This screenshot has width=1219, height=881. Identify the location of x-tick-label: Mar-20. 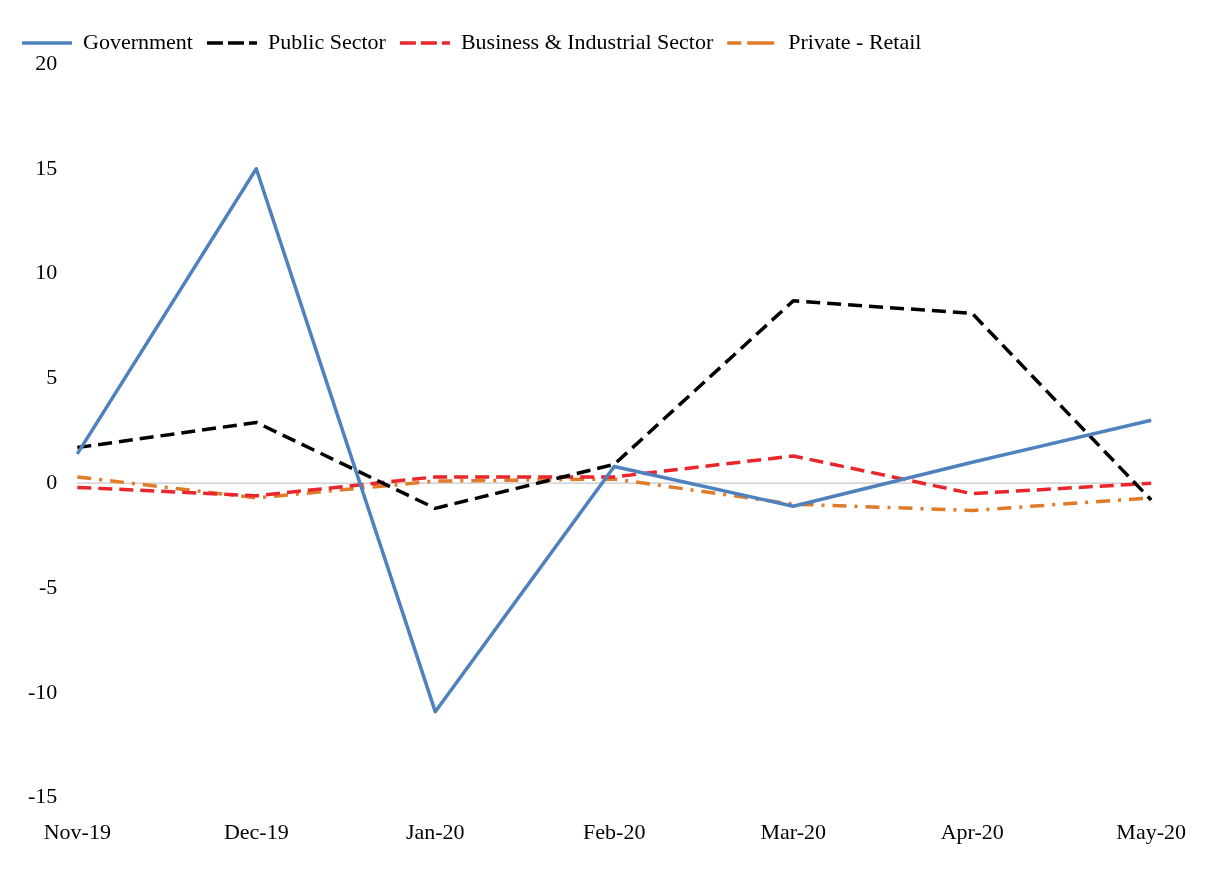
(793, 831).